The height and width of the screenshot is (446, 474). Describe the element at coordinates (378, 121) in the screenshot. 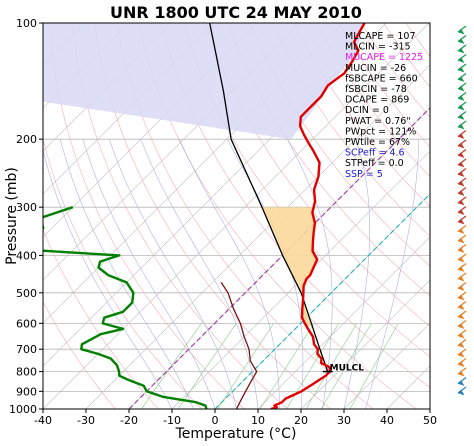

I see `index-text: PWAT = 0.76"` at that location.